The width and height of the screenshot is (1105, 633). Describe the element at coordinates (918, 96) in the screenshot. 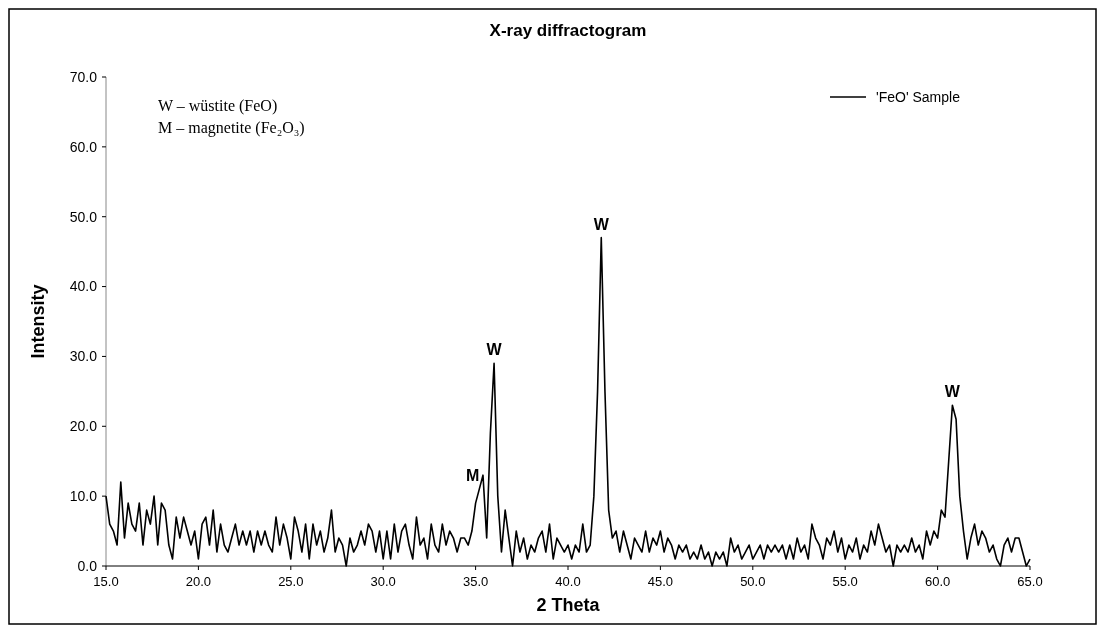

I see `legend-label: 'FeO' Sample` at that location.